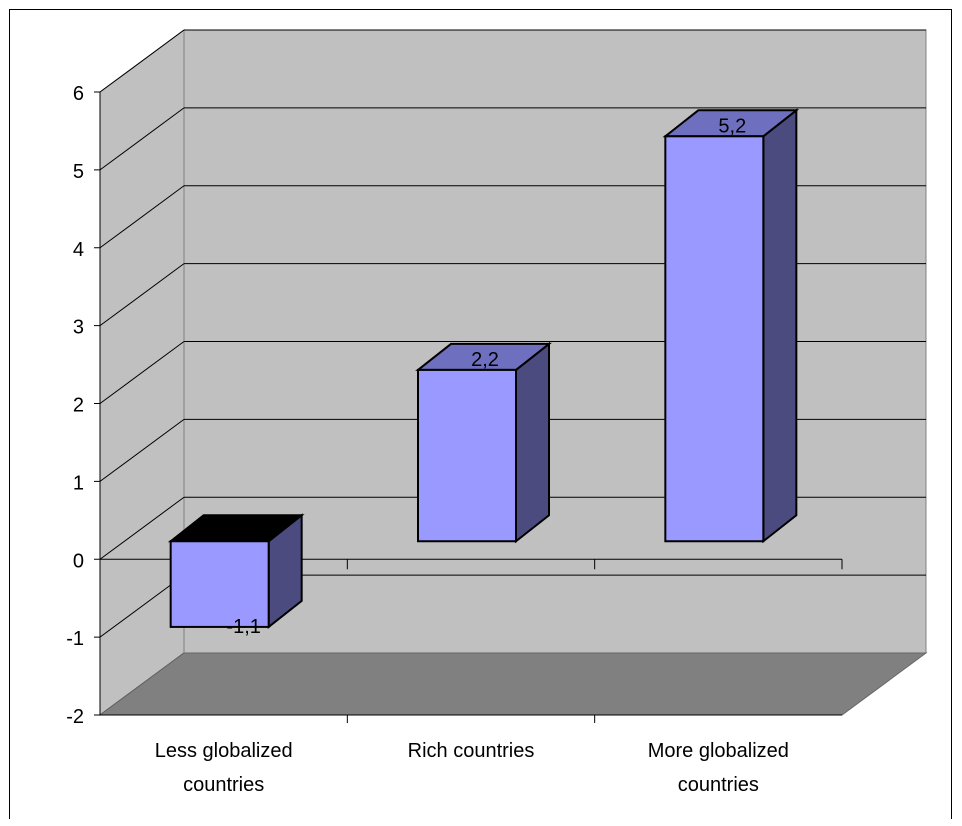 Image resolution: width=962 pixels, height=826 pixels. What do you see at coordinates (718, 768) in the screenshot?
I see `x-tick-label: More globalized countries` at bounding box center [718, 768].